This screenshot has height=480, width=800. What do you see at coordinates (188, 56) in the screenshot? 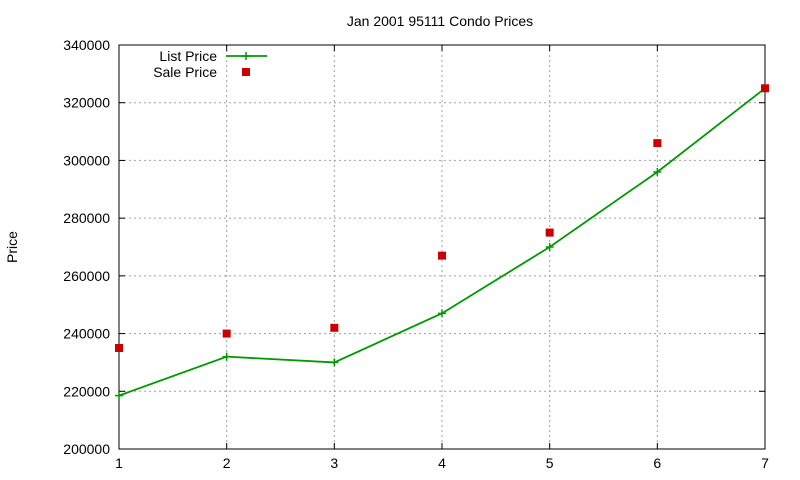
I see `legend-label: List Price` at bounding box center [188, 56].